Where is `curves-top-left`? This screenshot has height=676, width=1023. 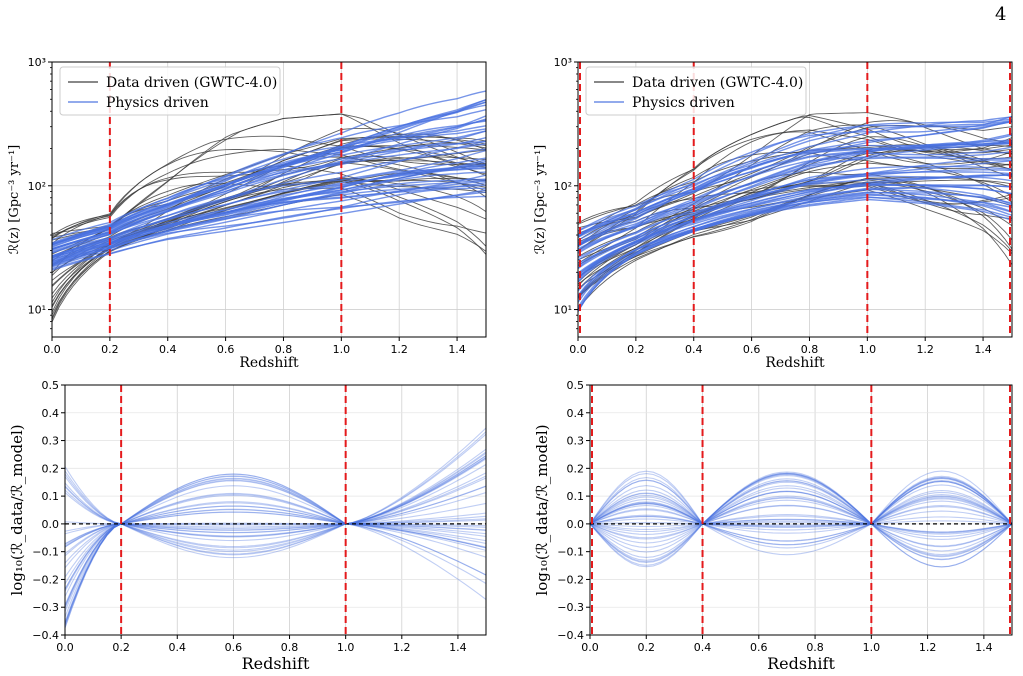 curves-top-left is located at coordinates (269, 206).